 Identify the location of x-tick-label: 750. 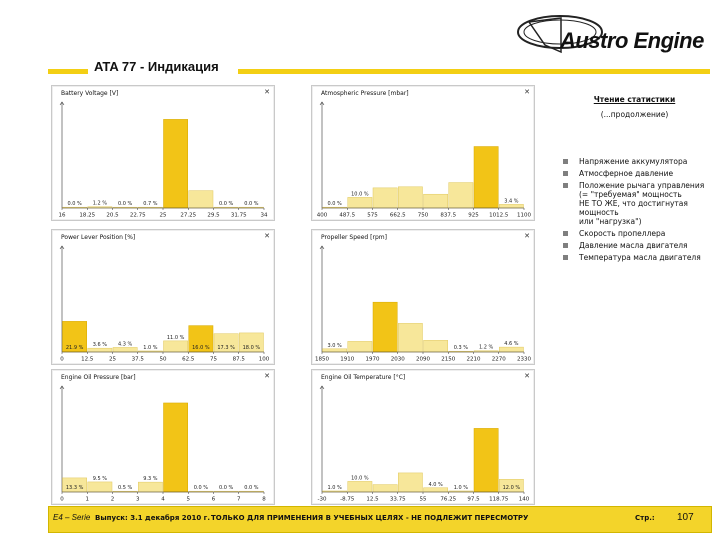
(423, 216).